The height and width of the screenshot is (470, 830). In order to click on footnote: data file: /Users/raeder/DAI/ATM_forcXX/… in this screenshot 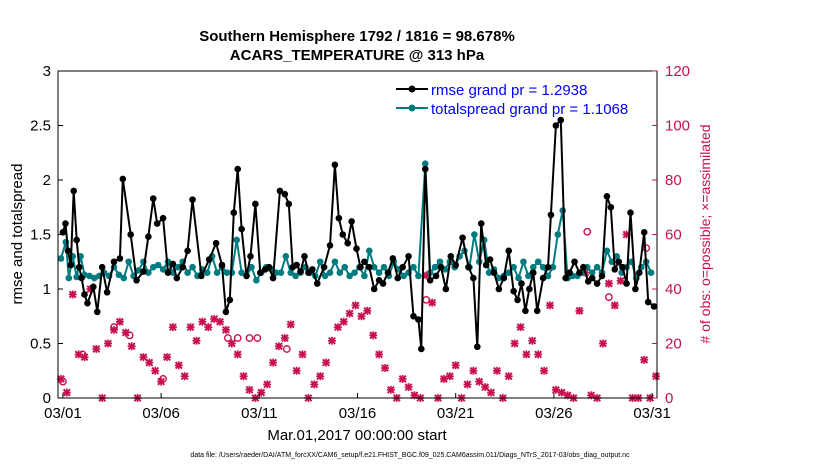, I will do `click(410, 455)`.